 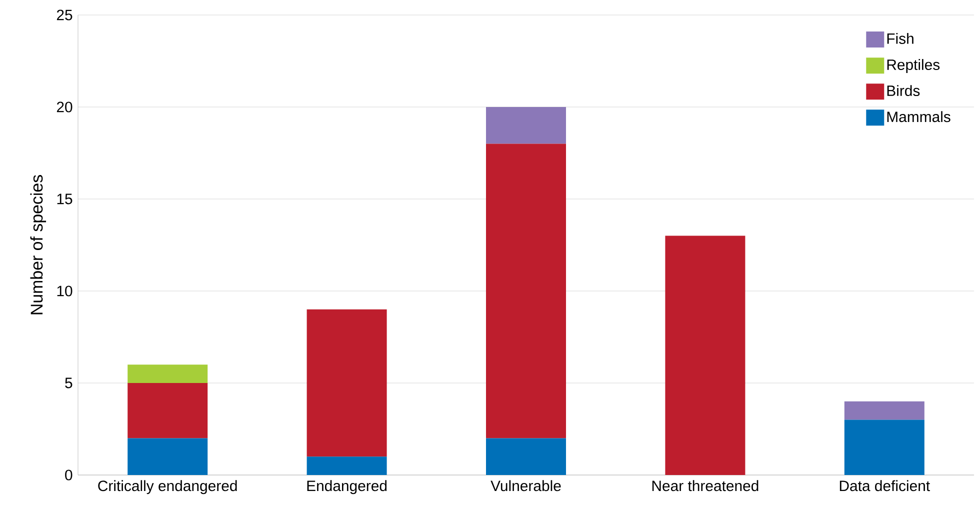 What do you see at coordinates (68, 475) in the screenshot?
I see `y-tick-label: 0` at bounding box center [68, 475].